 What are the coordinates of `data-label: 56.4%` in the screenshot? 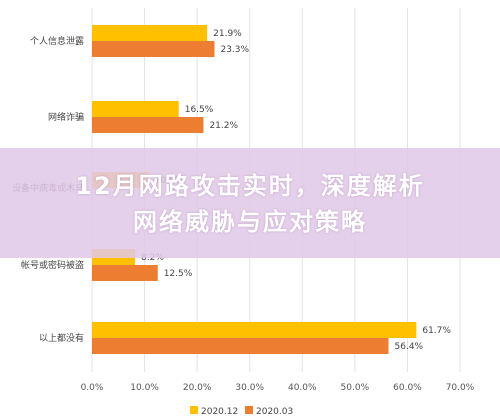 It's located at (409, 347).